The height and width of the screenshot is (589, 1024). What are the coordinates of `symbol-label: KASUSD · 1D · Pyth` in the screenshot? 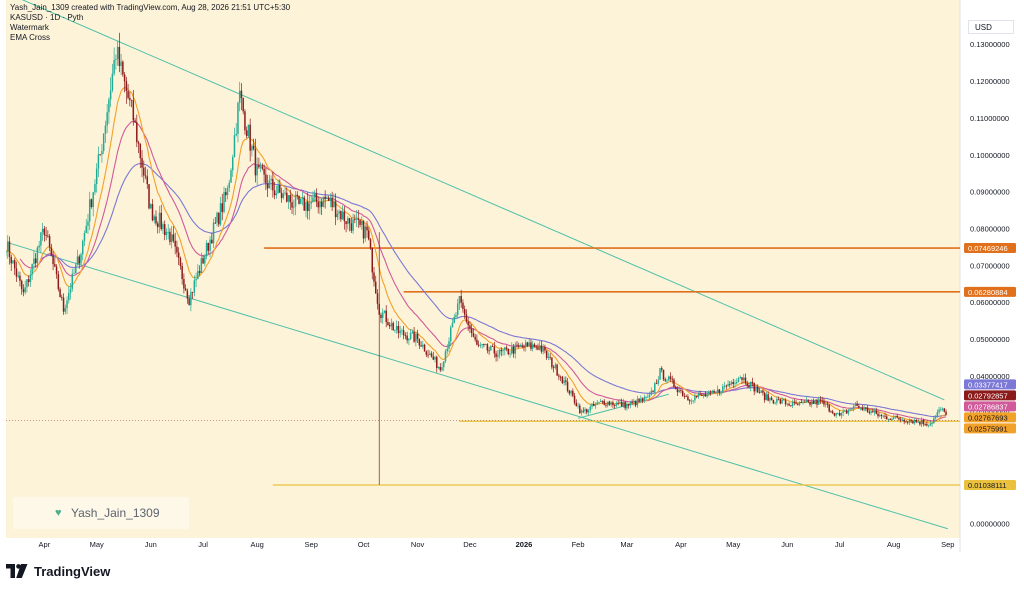 It's located at (47, 17).